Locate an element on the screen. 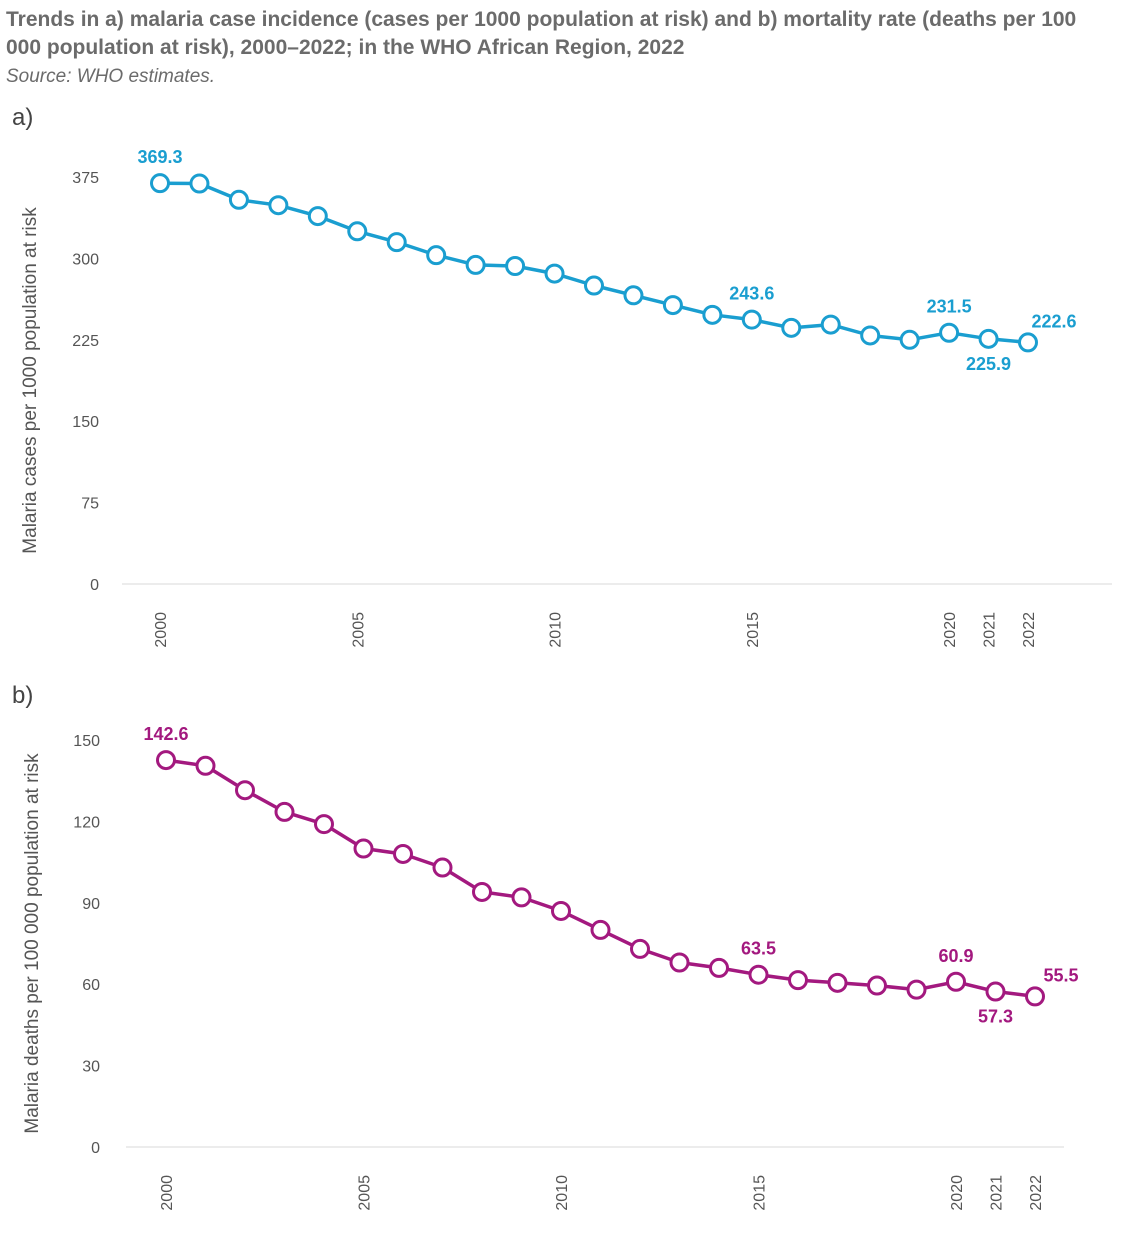 Image resolution: width=1122 pixels, height=1246 pixels. chart-b-point-2018 is located at coordinates (877, 985).